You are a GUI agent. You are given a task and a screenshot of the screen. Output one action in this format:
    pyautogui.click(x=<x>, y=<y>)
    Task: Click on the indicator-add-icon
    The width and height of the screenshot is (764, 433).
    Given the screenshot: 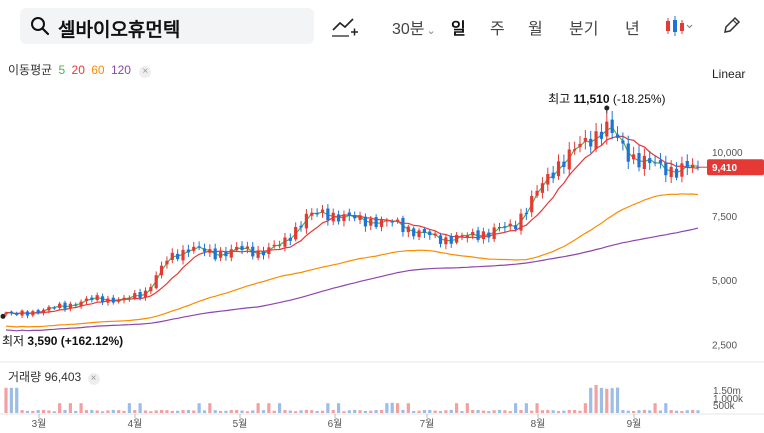 What is the action you would take?
    pyautogui.click(x=345, y=26)
    